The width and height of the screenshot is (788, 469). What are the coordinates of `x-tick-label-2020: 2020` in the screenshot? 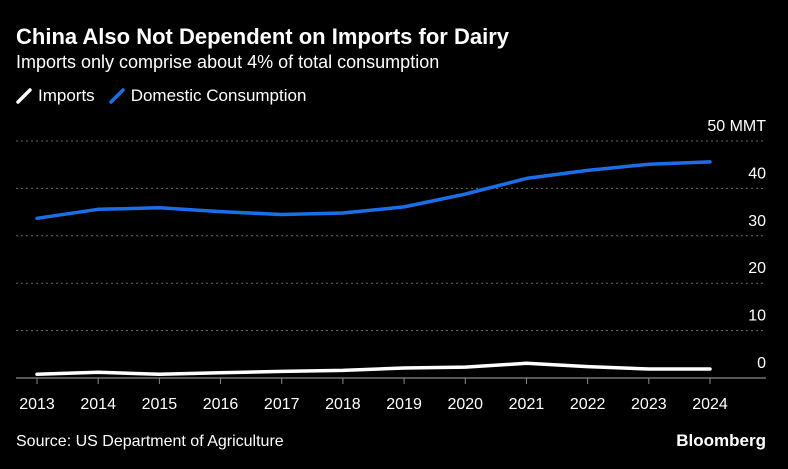 It's located at (465, 404).